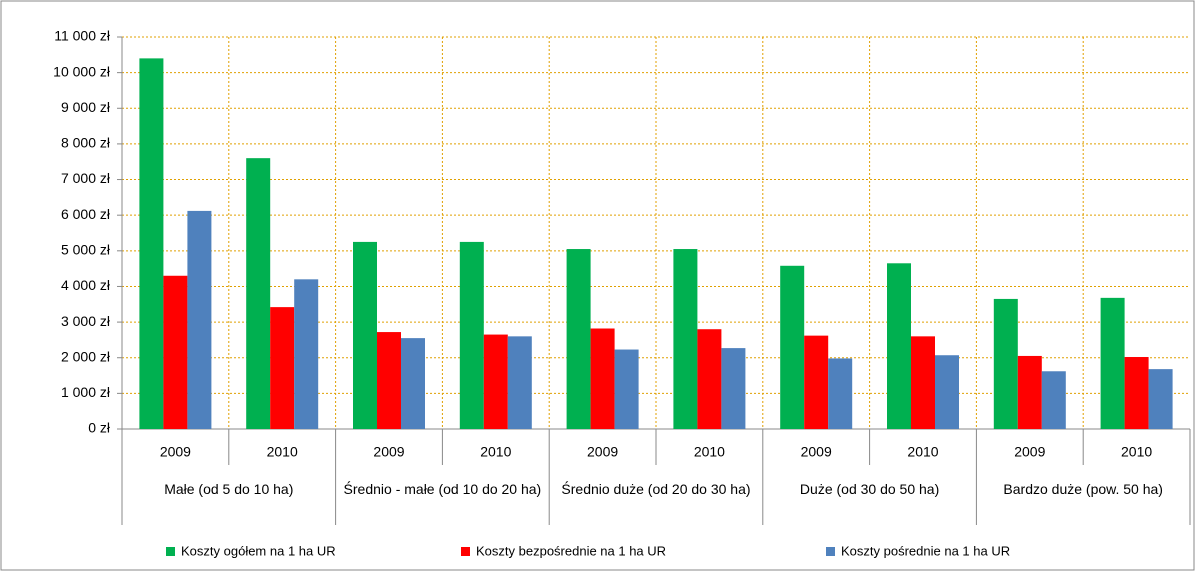  I want to click on y-tick-label: 11 000 zł, so click(82, 36).